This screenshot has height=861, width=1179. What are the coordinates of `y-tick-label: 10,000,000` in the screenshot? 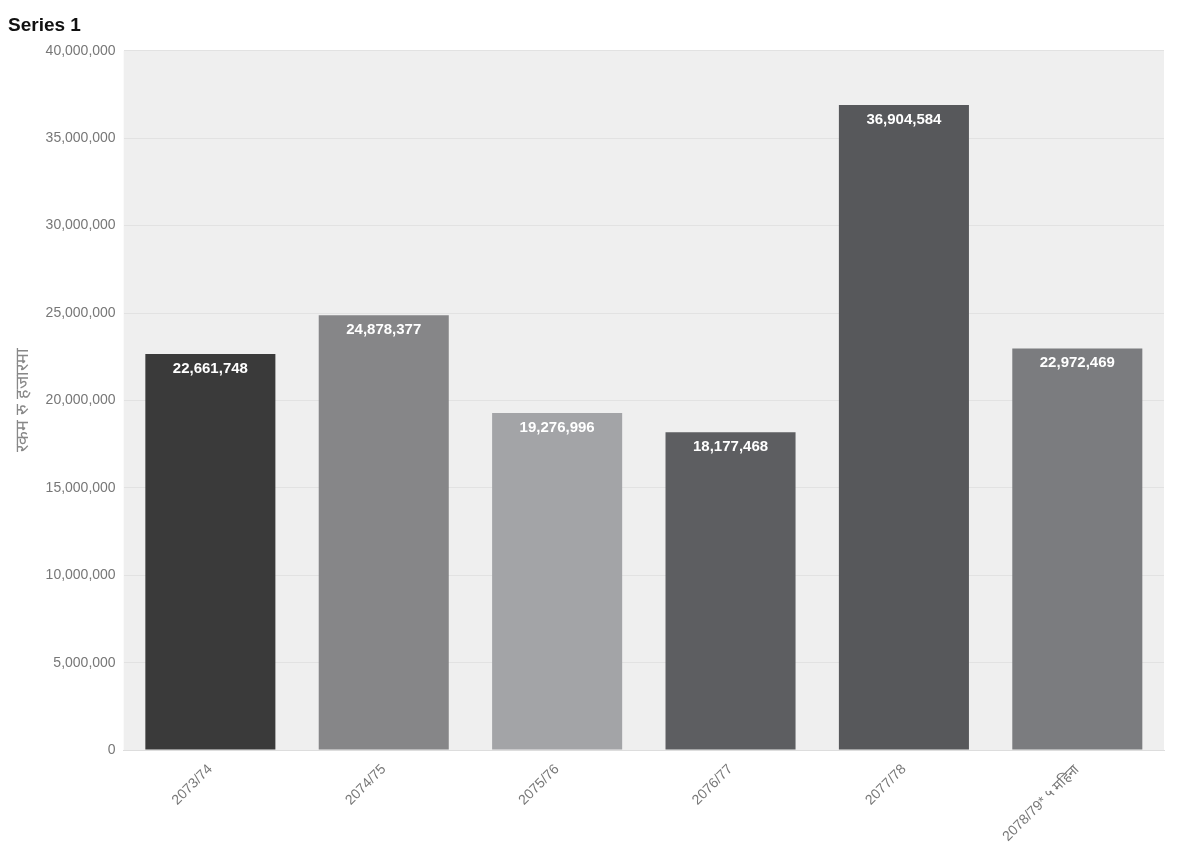 It's located at (80, 574).